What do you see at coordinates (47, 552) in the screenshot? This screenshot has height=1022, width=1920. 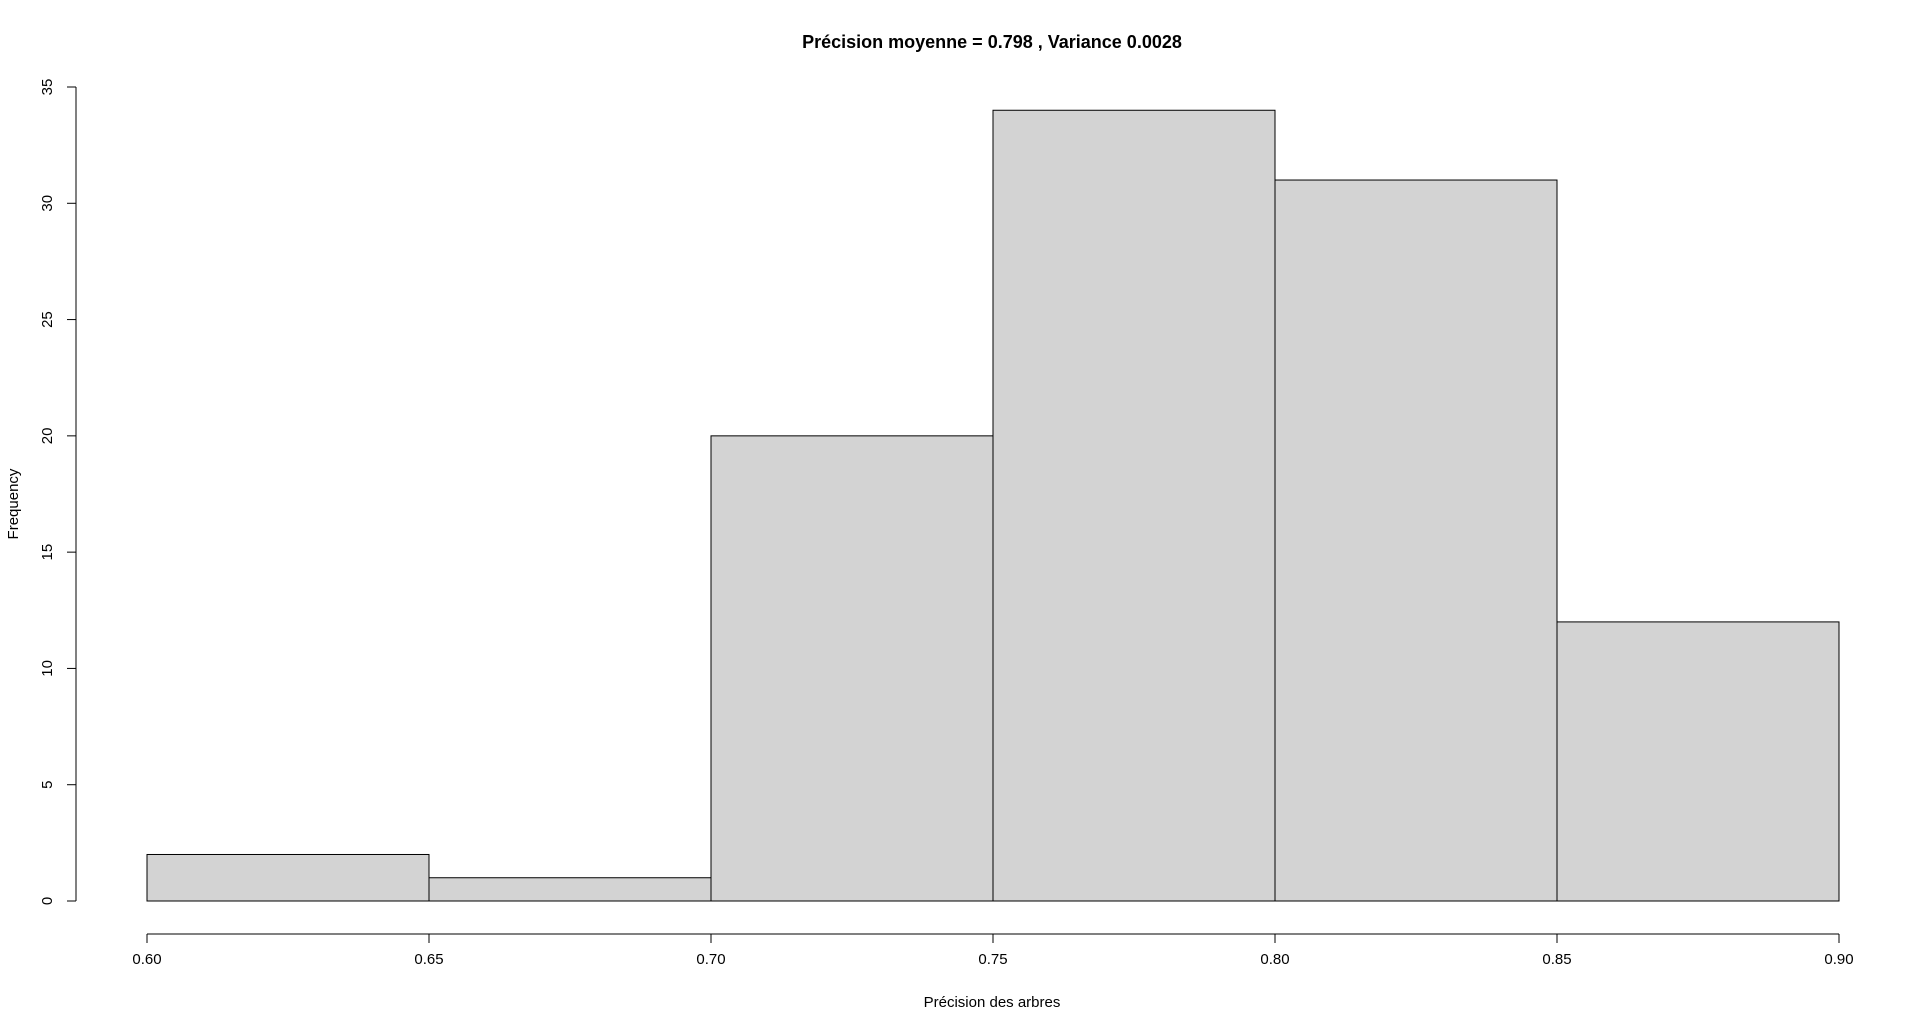 I see `y-tick-label: 15` at bounding box center [47, 552].